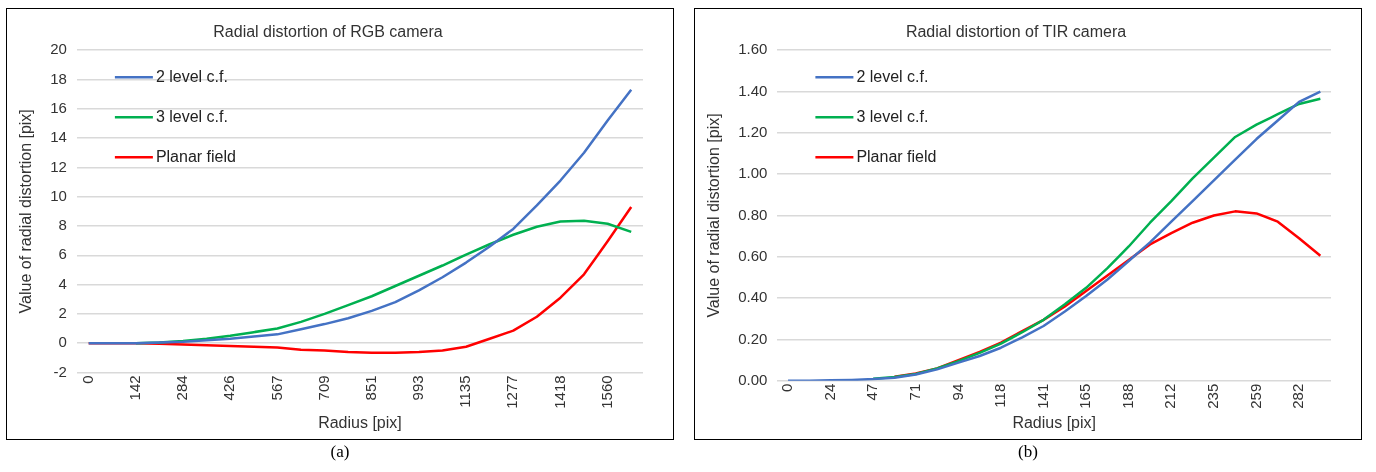 The width and height of the screenshot is (1376, 472). What do you see at coordinates (1085, 396) in the screenshot?
I see `x-tick-label: 165` at bounding box center [1085, 396].